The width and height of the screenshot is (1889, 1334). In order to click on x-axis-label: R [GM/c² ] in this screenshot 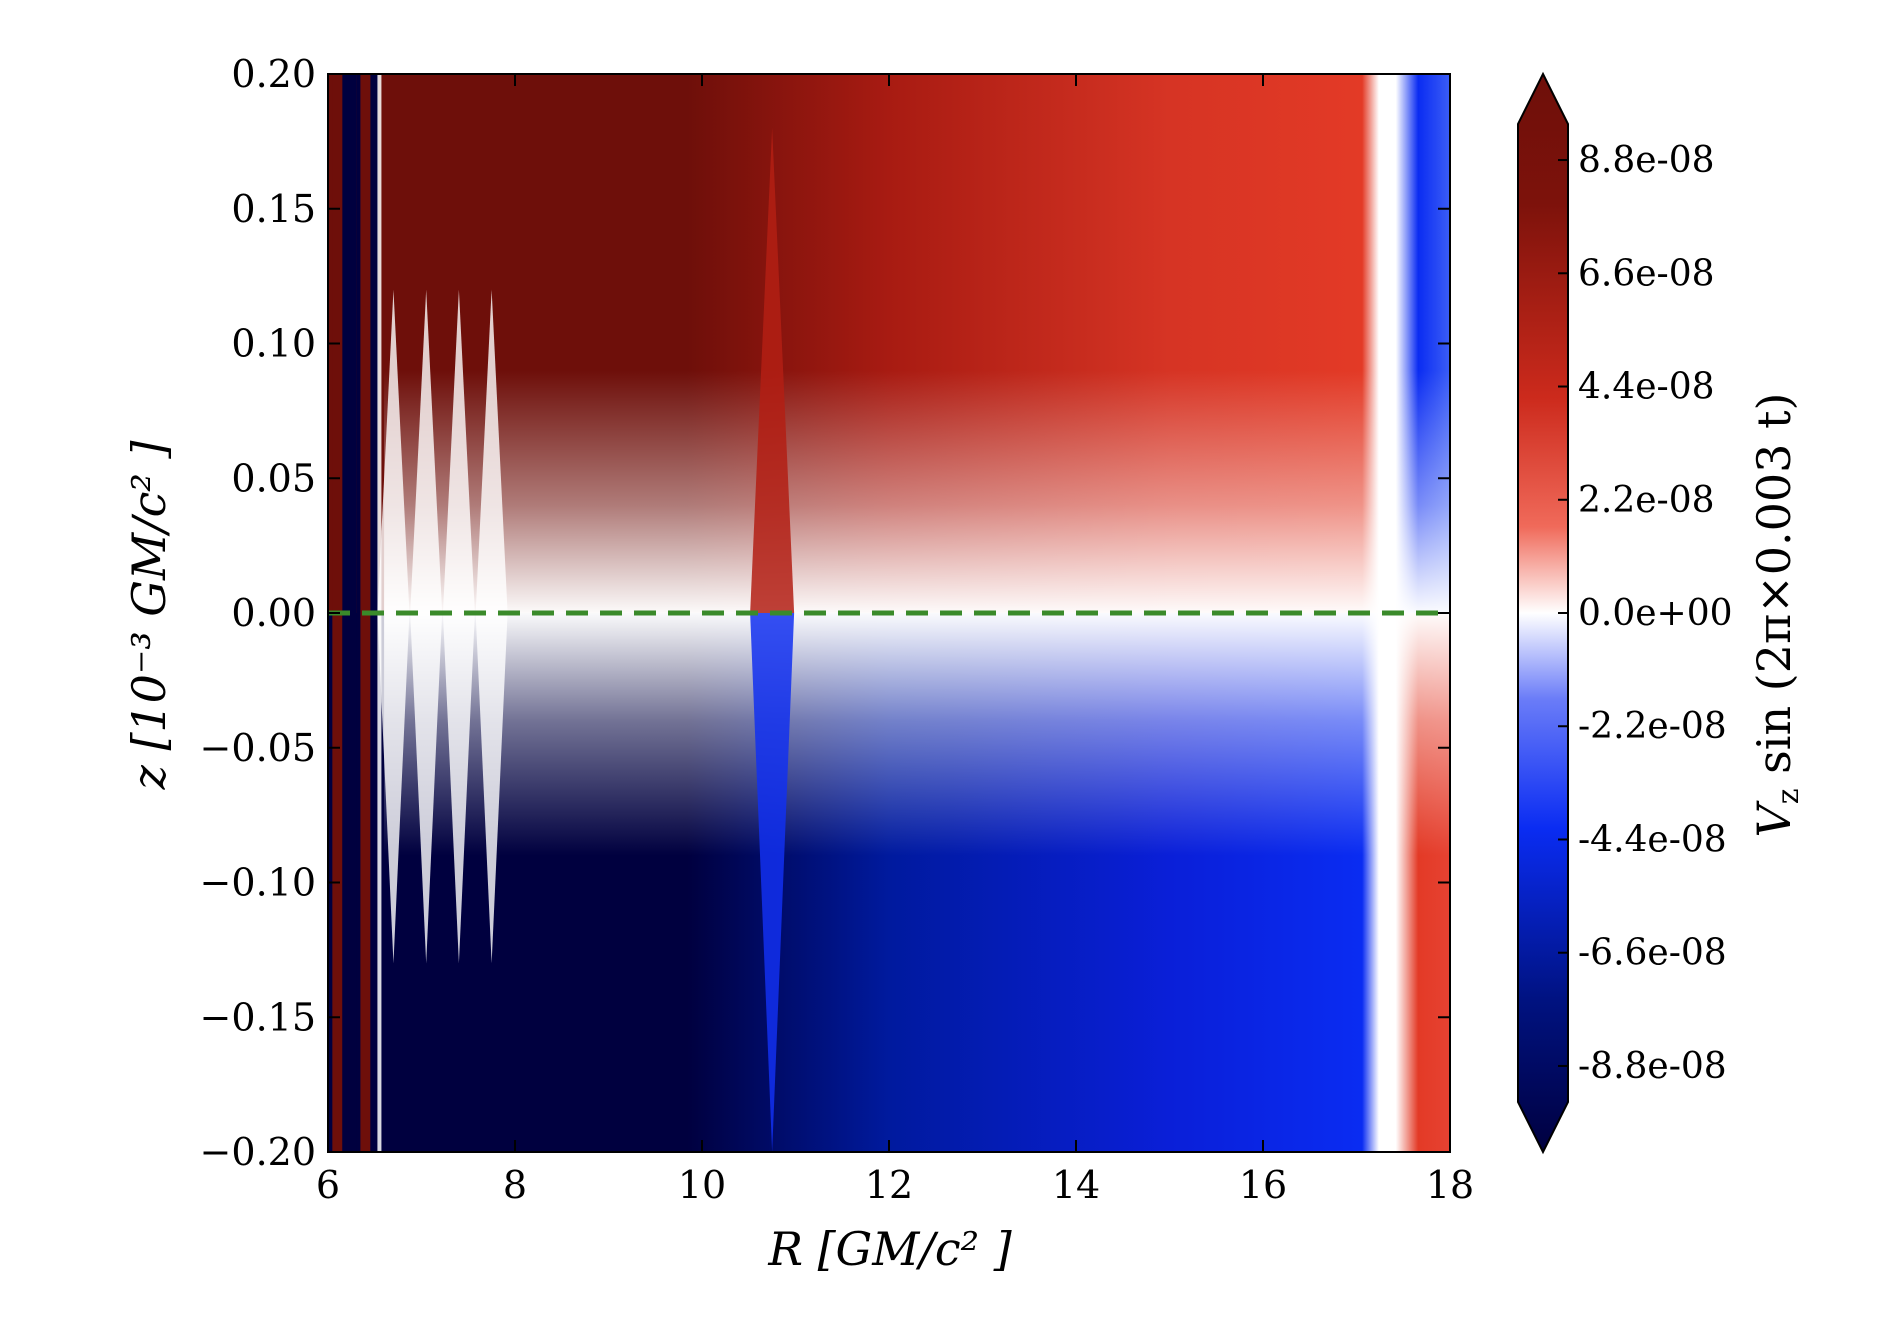, I will do `click(889, 1249)`.